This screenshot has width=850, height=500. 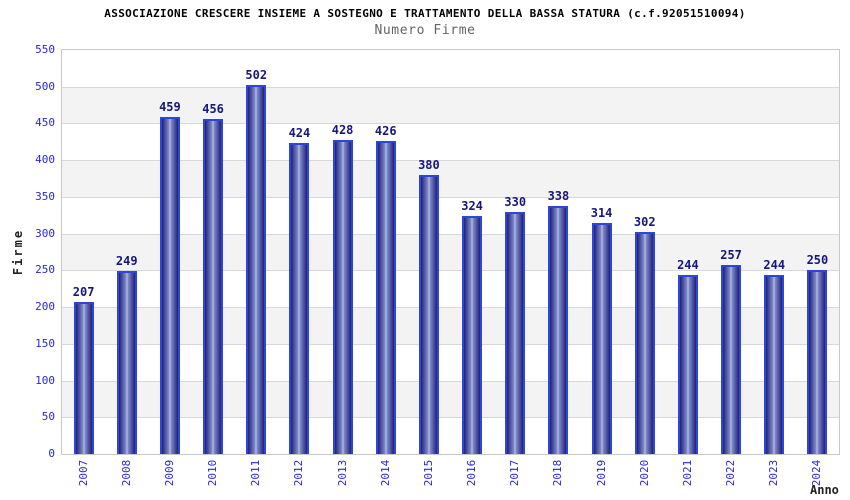 What do you see at coordinates (213, 473) in the screenshot?
I see `x-tick-label: 2010` at bounding box center [213, 473].